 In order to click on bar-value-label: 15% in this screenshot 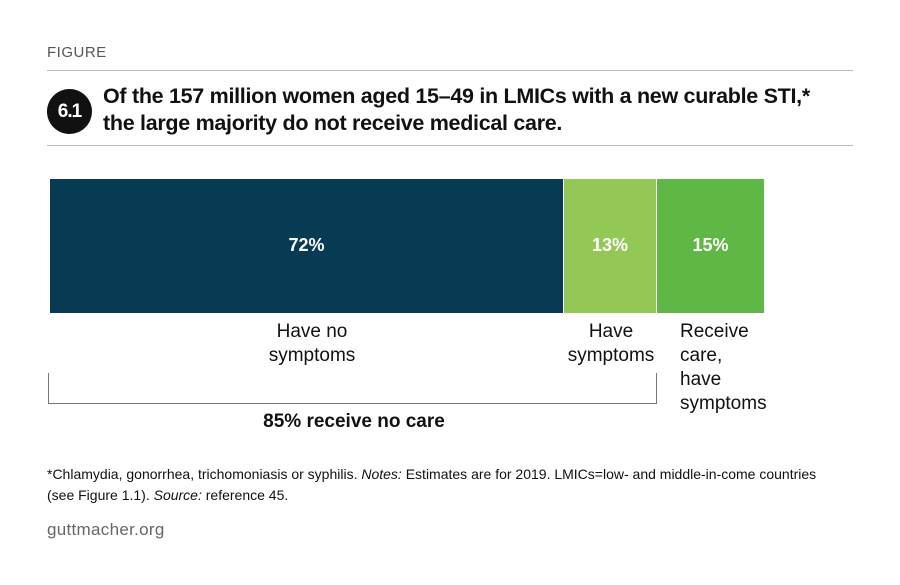, I will do `click(710, 244)`.